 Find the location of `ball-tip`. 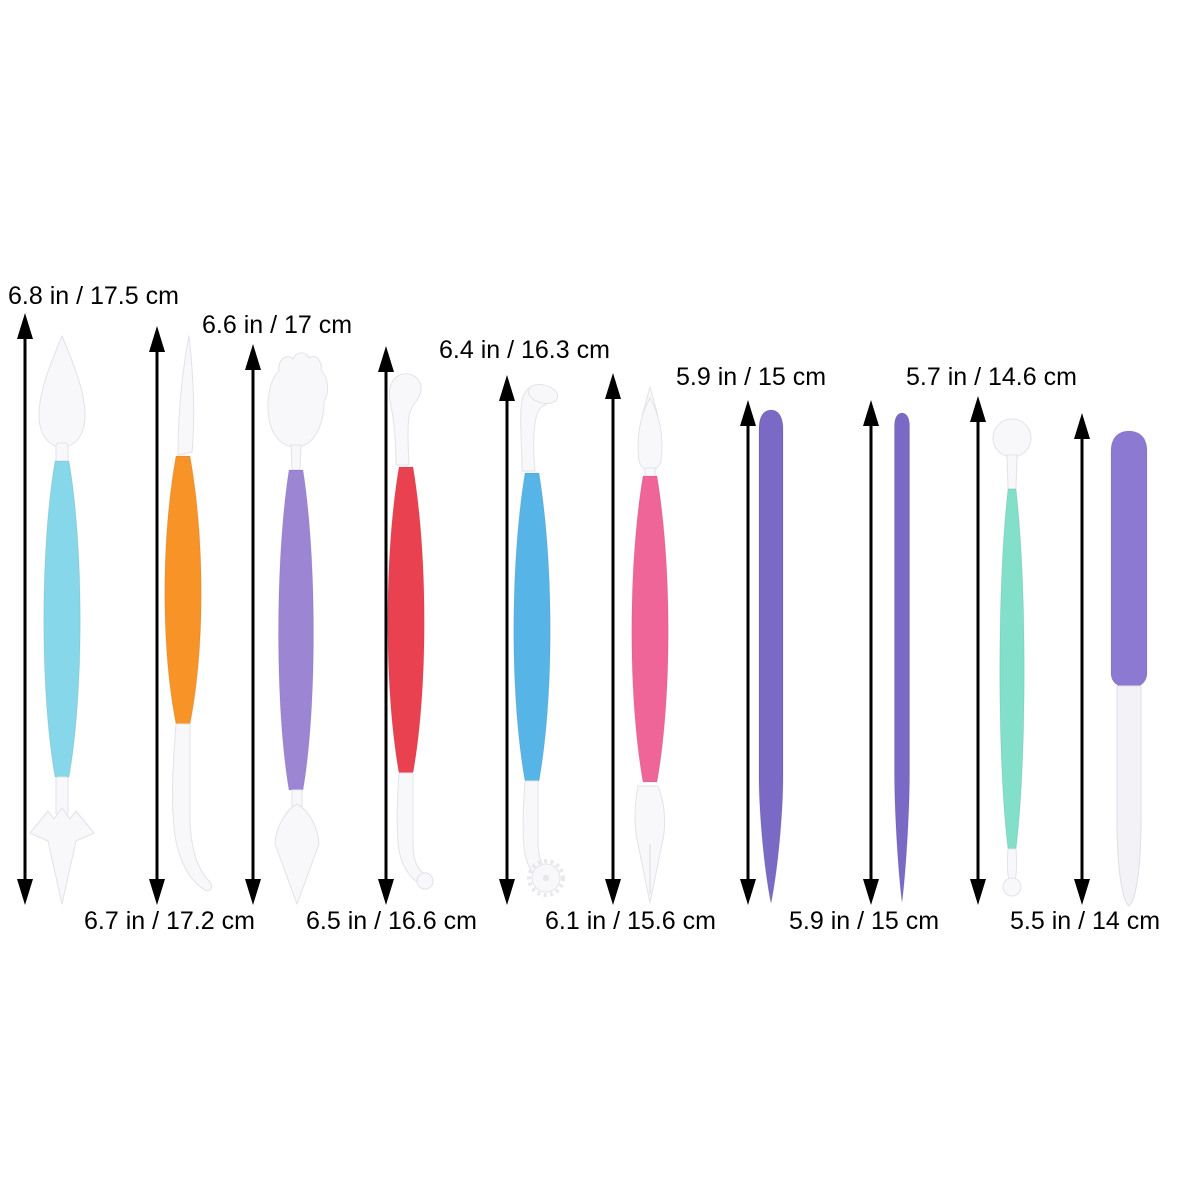

ball-tip is located at coordinates (425, 881).